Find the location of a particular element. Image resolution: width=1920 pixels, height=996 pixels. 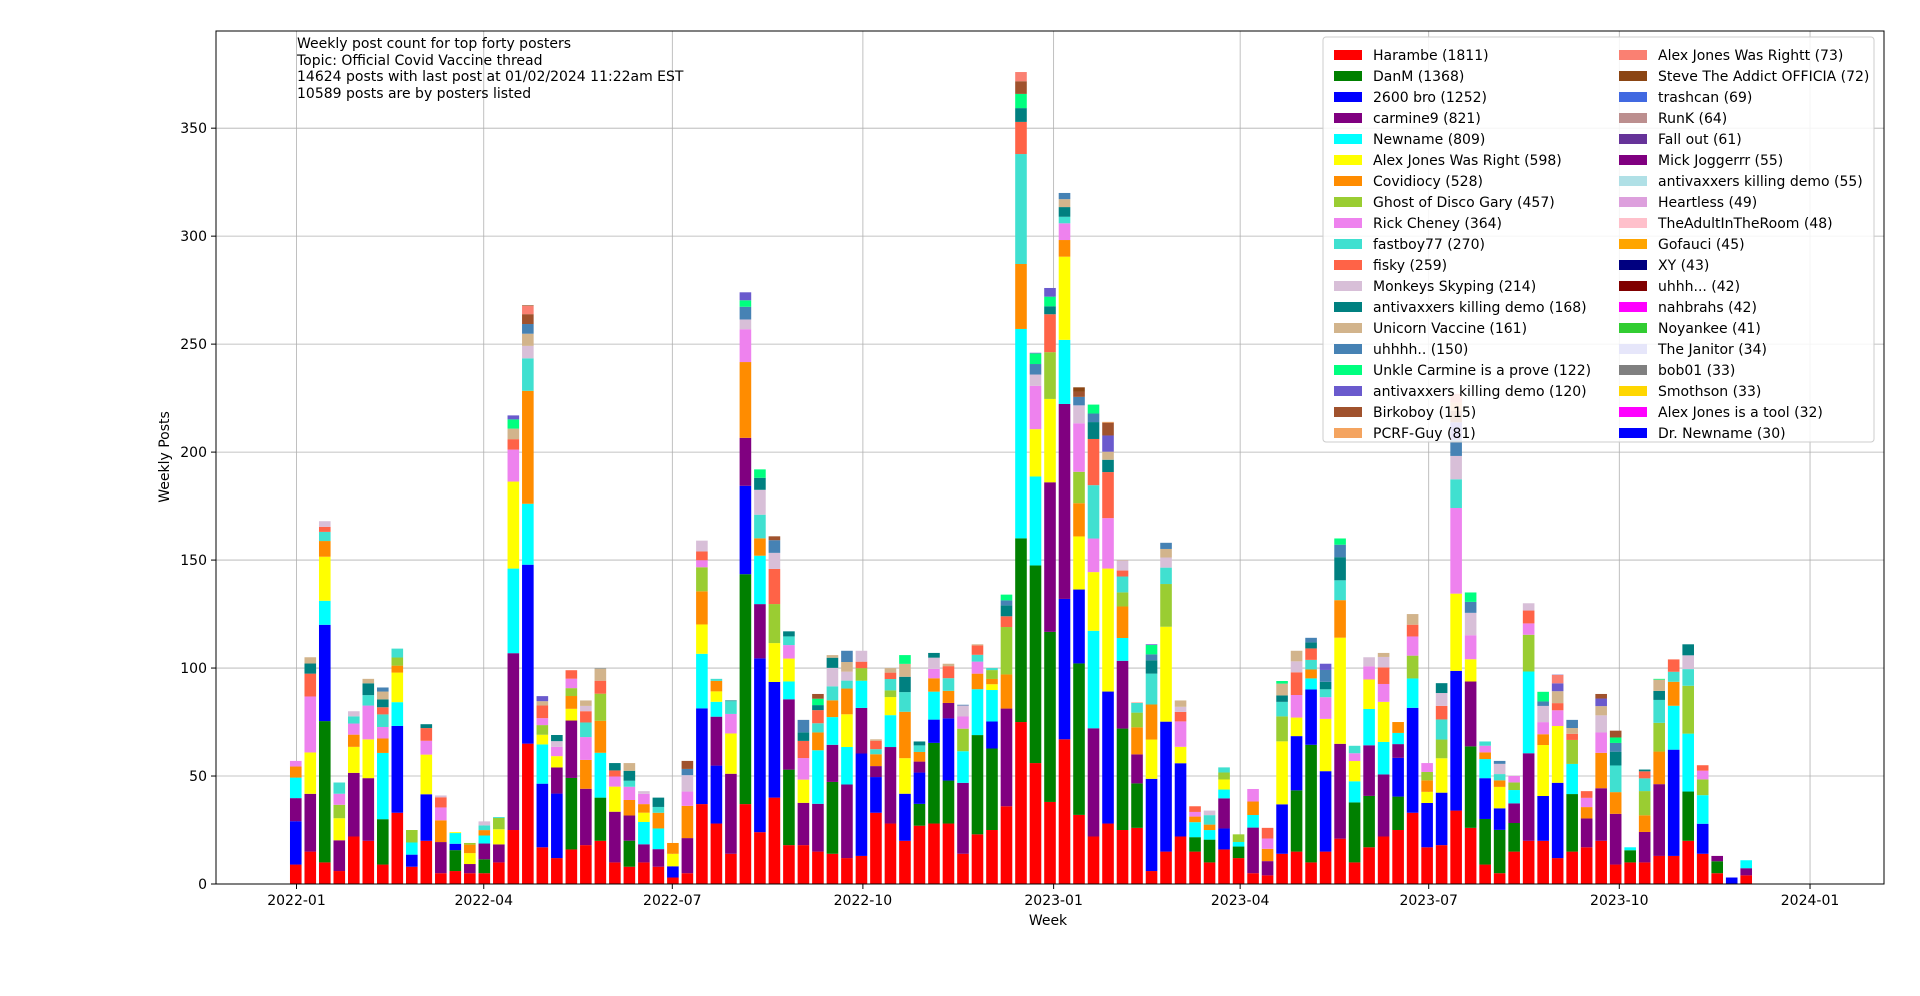

legend-label: Newname (809) is located at coordinates (1429, 140).